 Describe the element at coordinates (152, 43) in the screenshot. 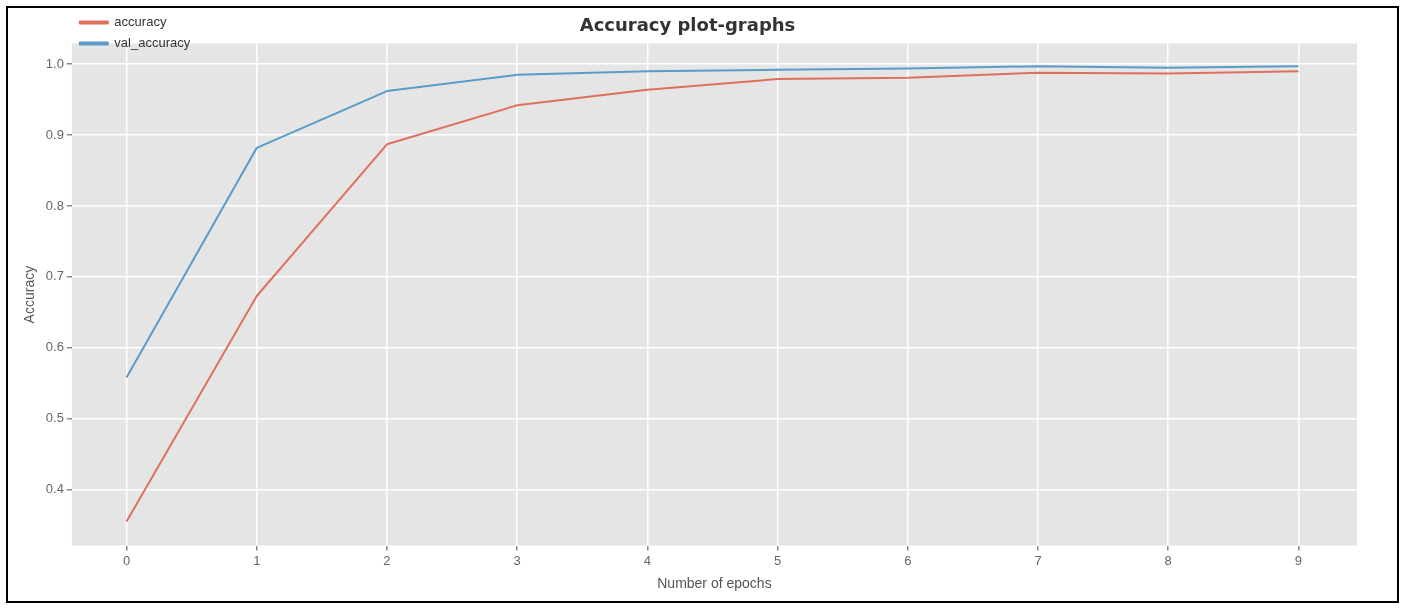

I see `legend-label: val_accuracy` at that location.